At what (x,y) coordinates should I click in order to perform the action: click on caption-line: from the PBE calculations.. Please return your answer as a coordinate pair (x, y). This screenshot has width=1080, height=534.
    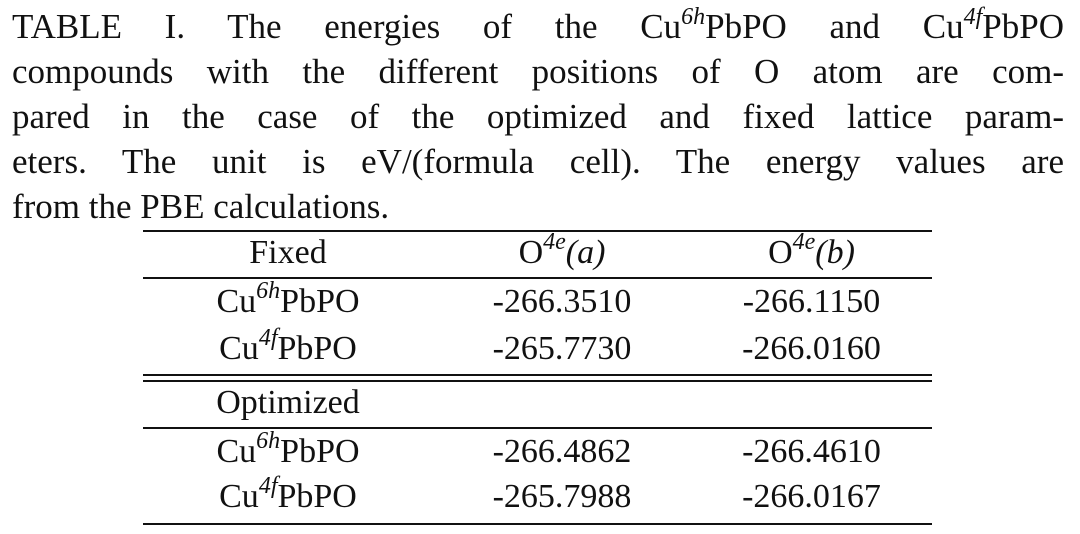
    Looking at the image, I should click on (201, 206).